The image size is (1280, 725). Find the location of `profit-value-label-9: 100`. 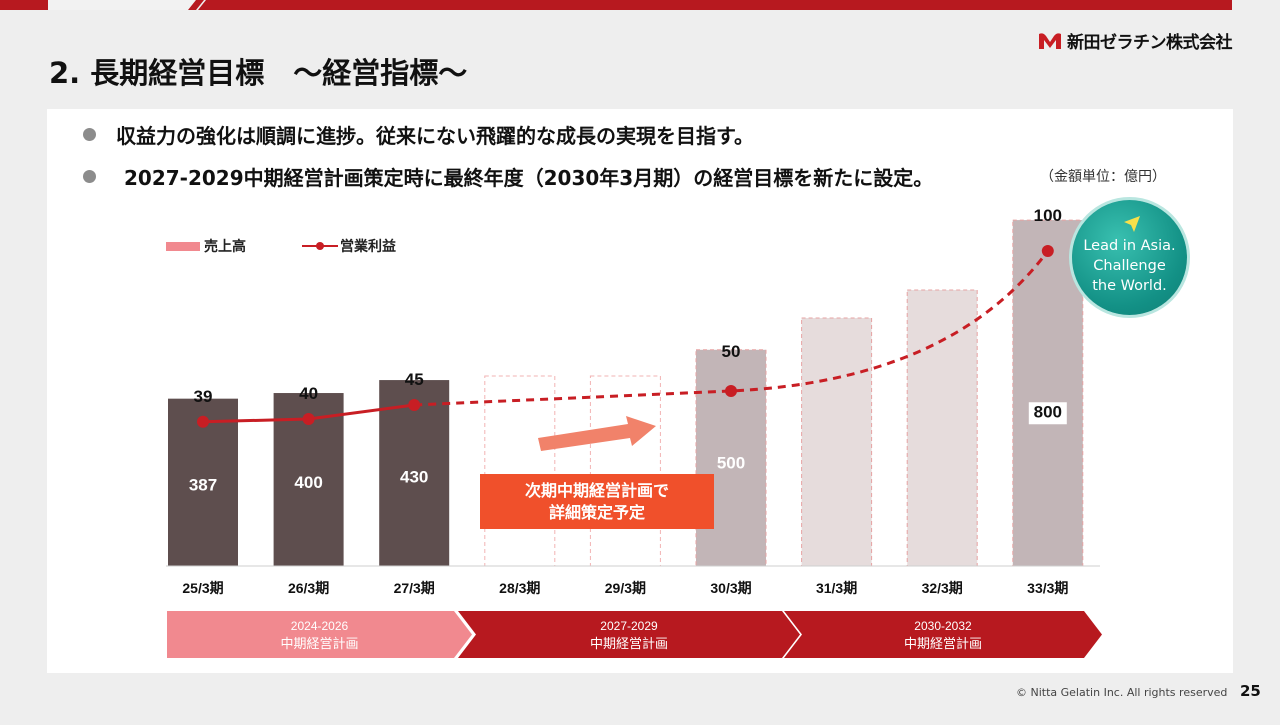

profit-value-label-9: 100 is located at coordinates (1048, 215).